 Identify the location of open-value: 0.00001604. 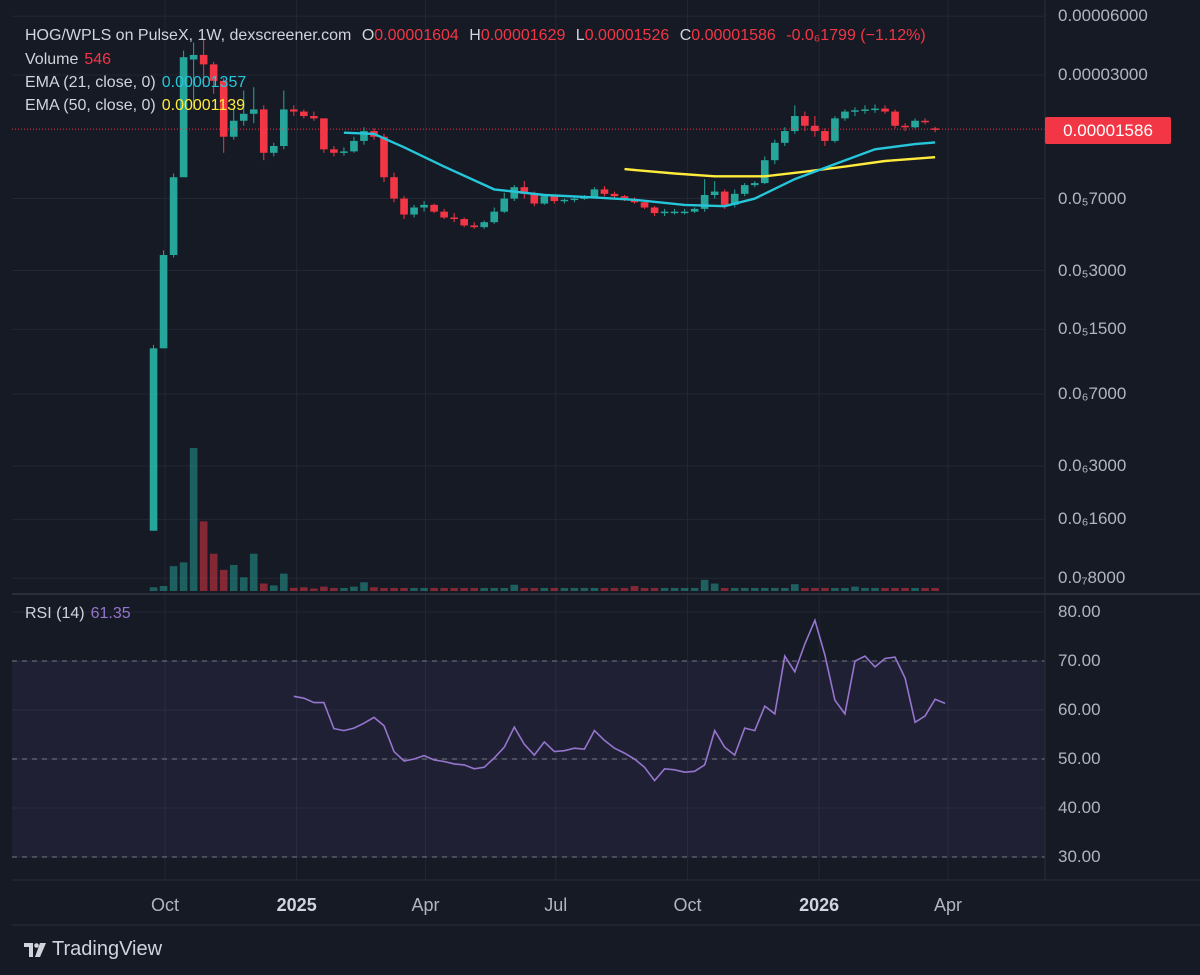
(416, 35).